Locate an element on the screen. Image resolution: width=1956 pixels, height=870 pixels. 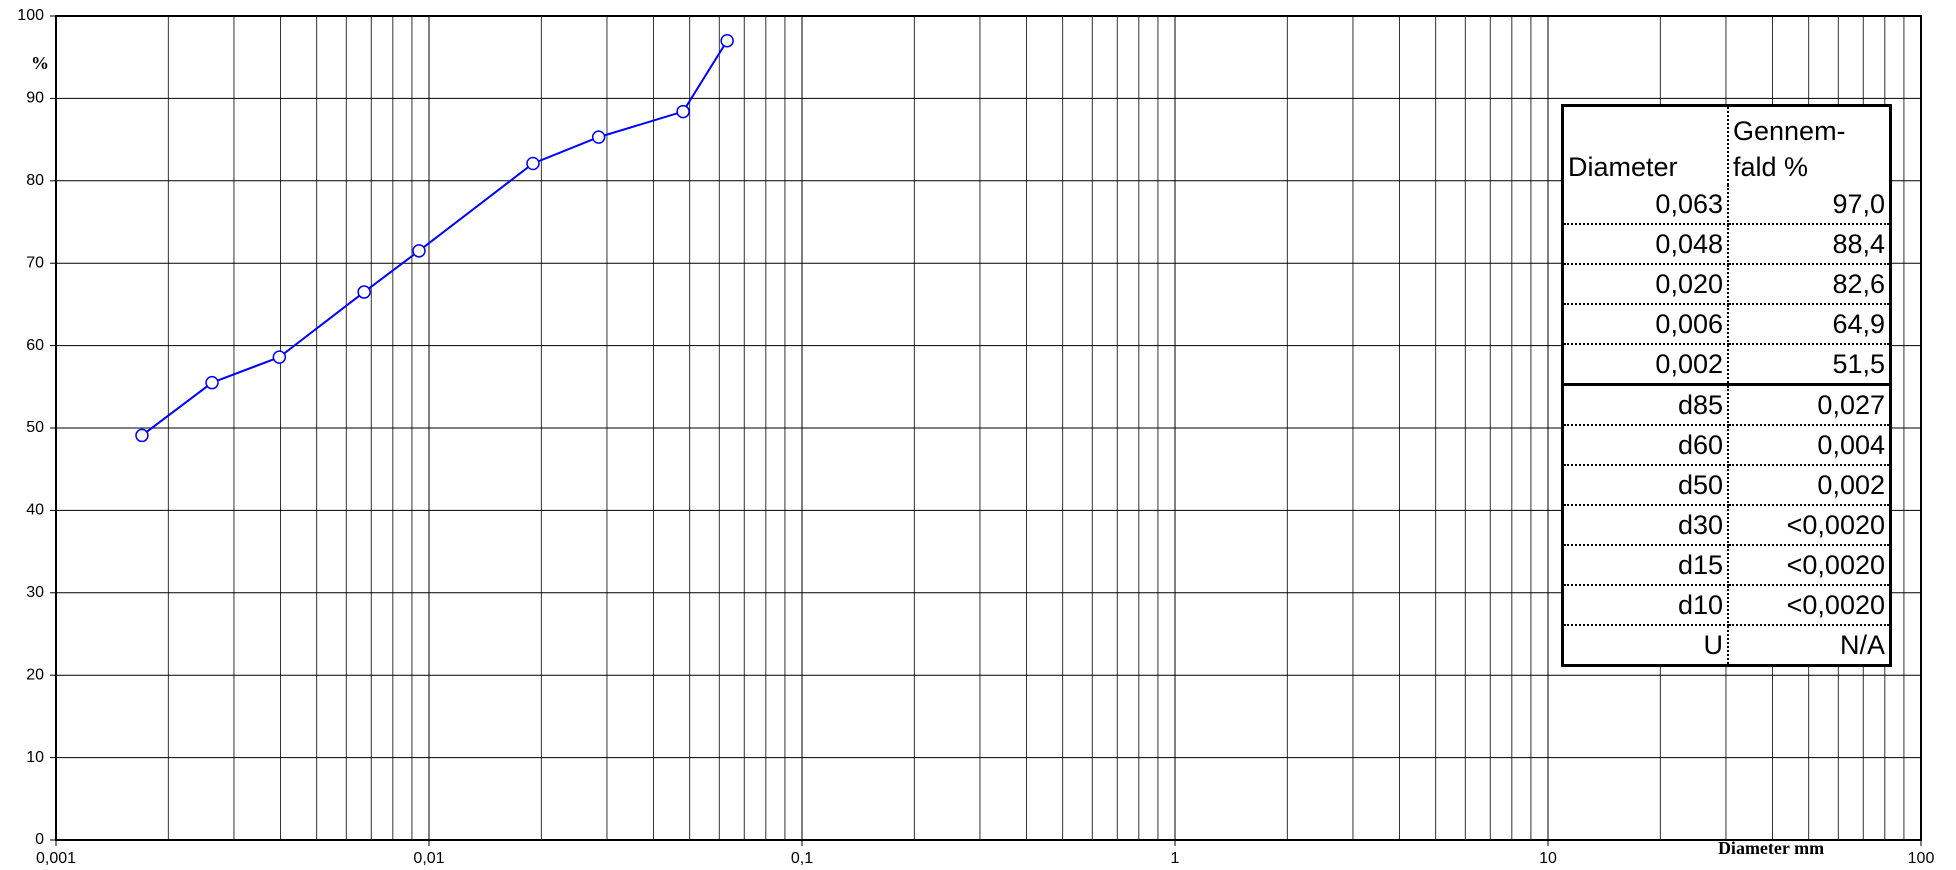
table-cell: 82,6 is located at coordinates (1809, 284).